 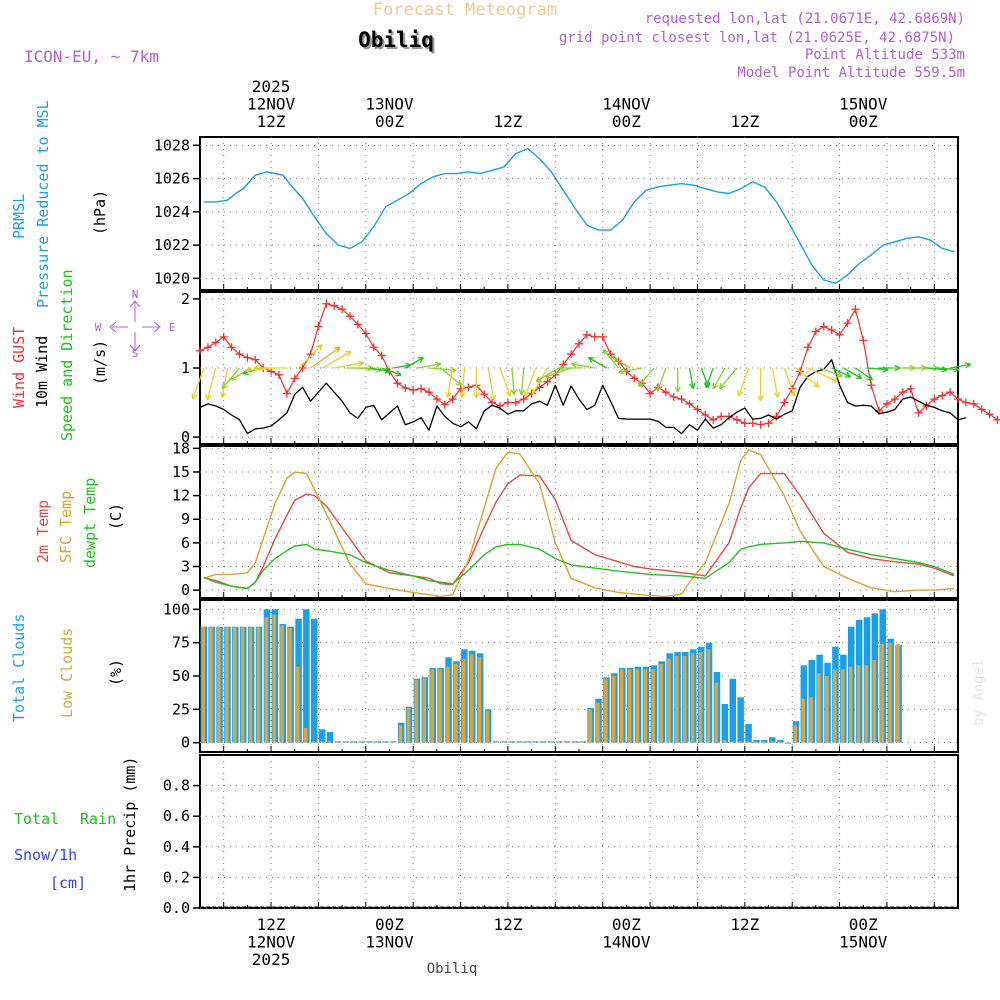 What do you see at coordinates (172, 245) in the screenshot?
I see `pressure-ytick-label: 1022` at bounding box center [172, 245].